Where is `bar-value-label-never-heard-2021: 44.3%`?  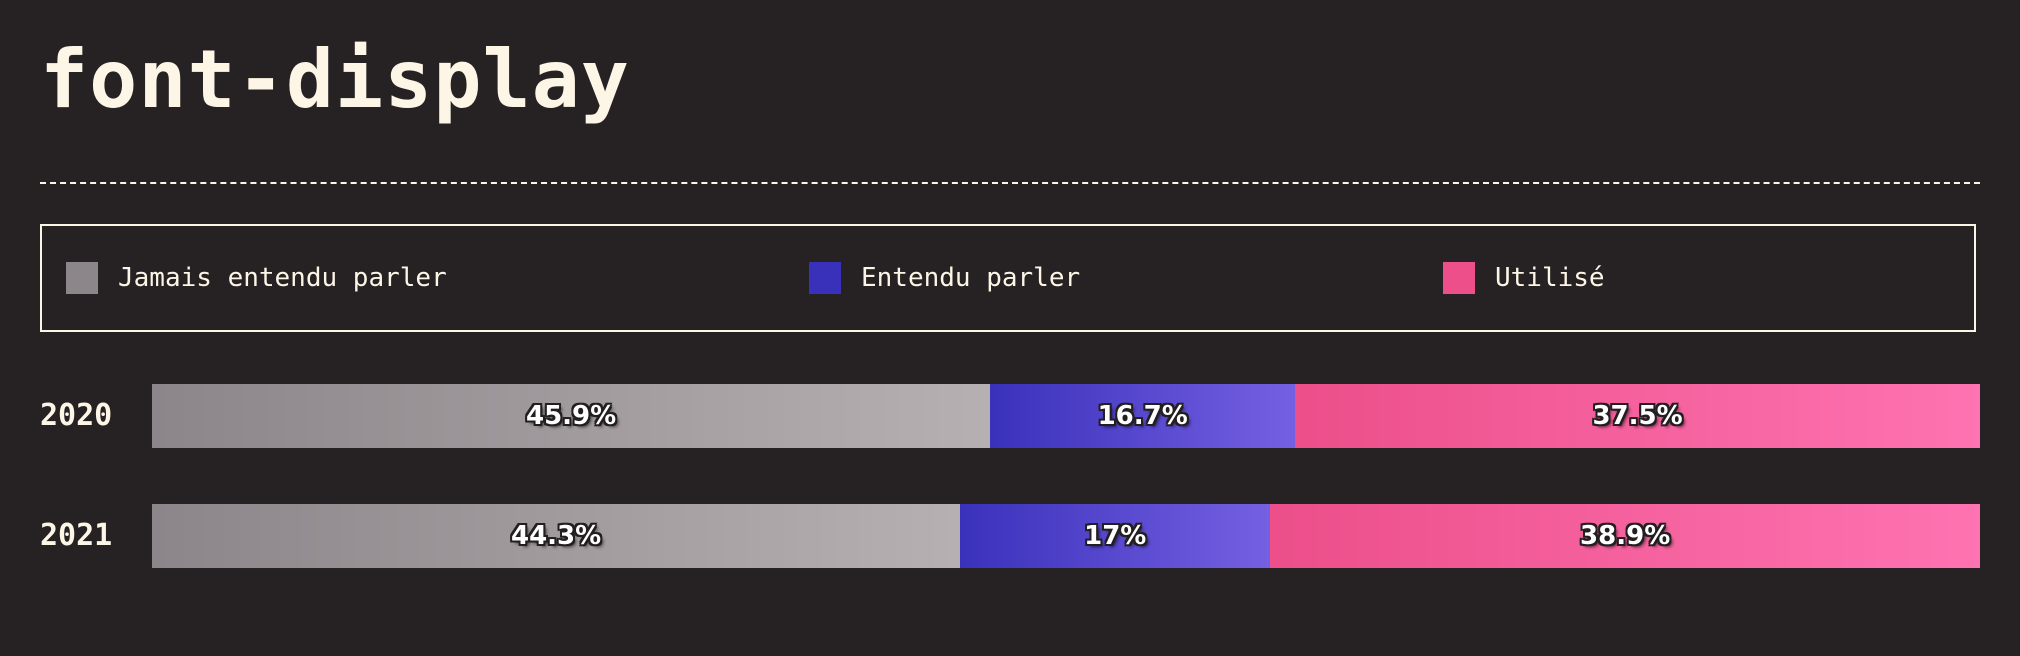 bar-value-label-never-heard-2021: 44.3% is located at coordinates (556, 536).